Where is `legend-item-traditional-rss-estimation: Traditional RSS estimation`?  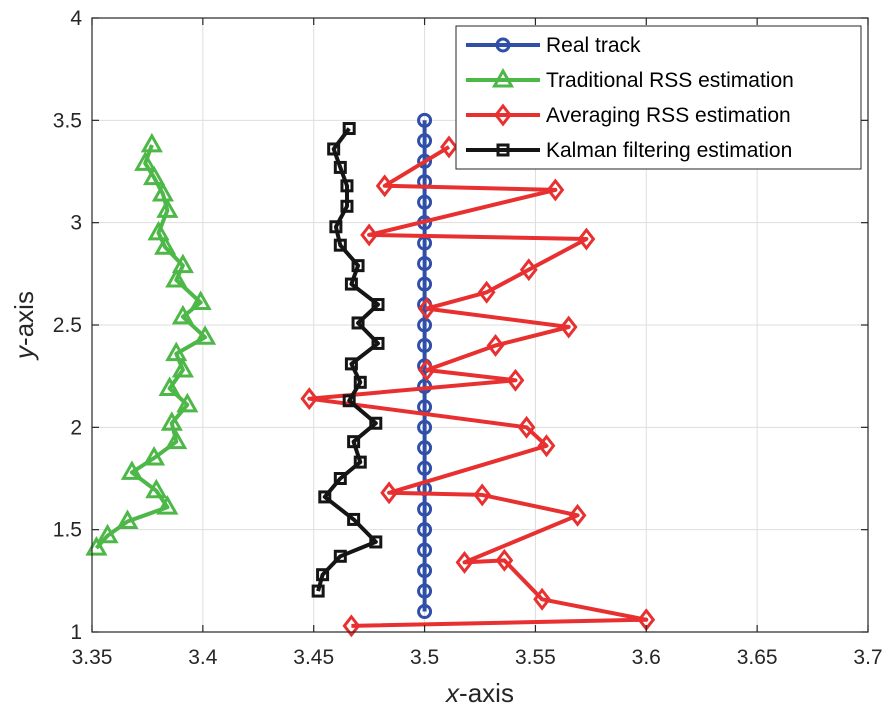
legend-item-traditional-rss-estimation: Traditional RSS estimation is located at coordinates (630, 79).